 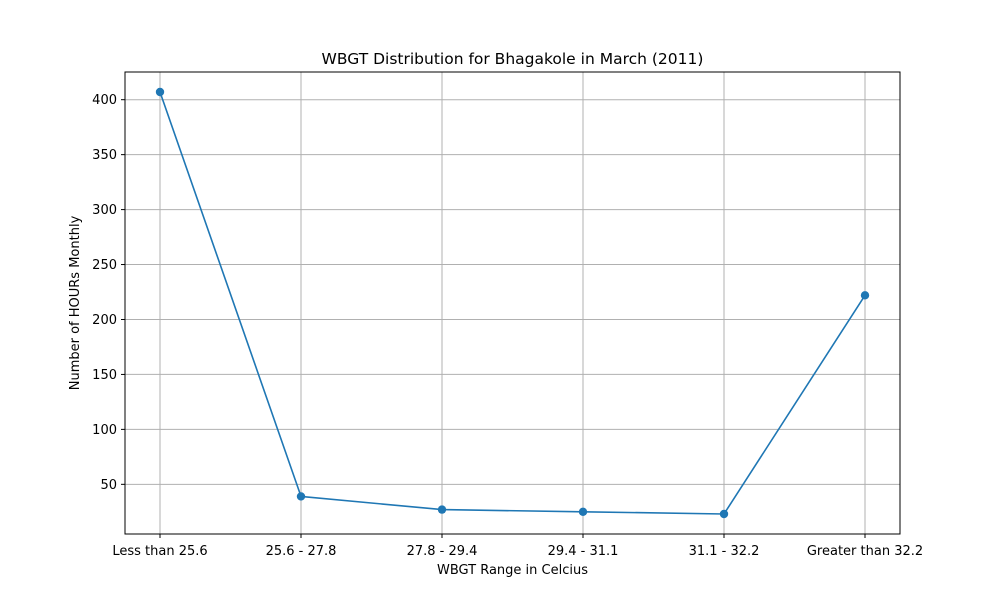 I want to click on y-tick-label: 50, so click(x=108, y=485).